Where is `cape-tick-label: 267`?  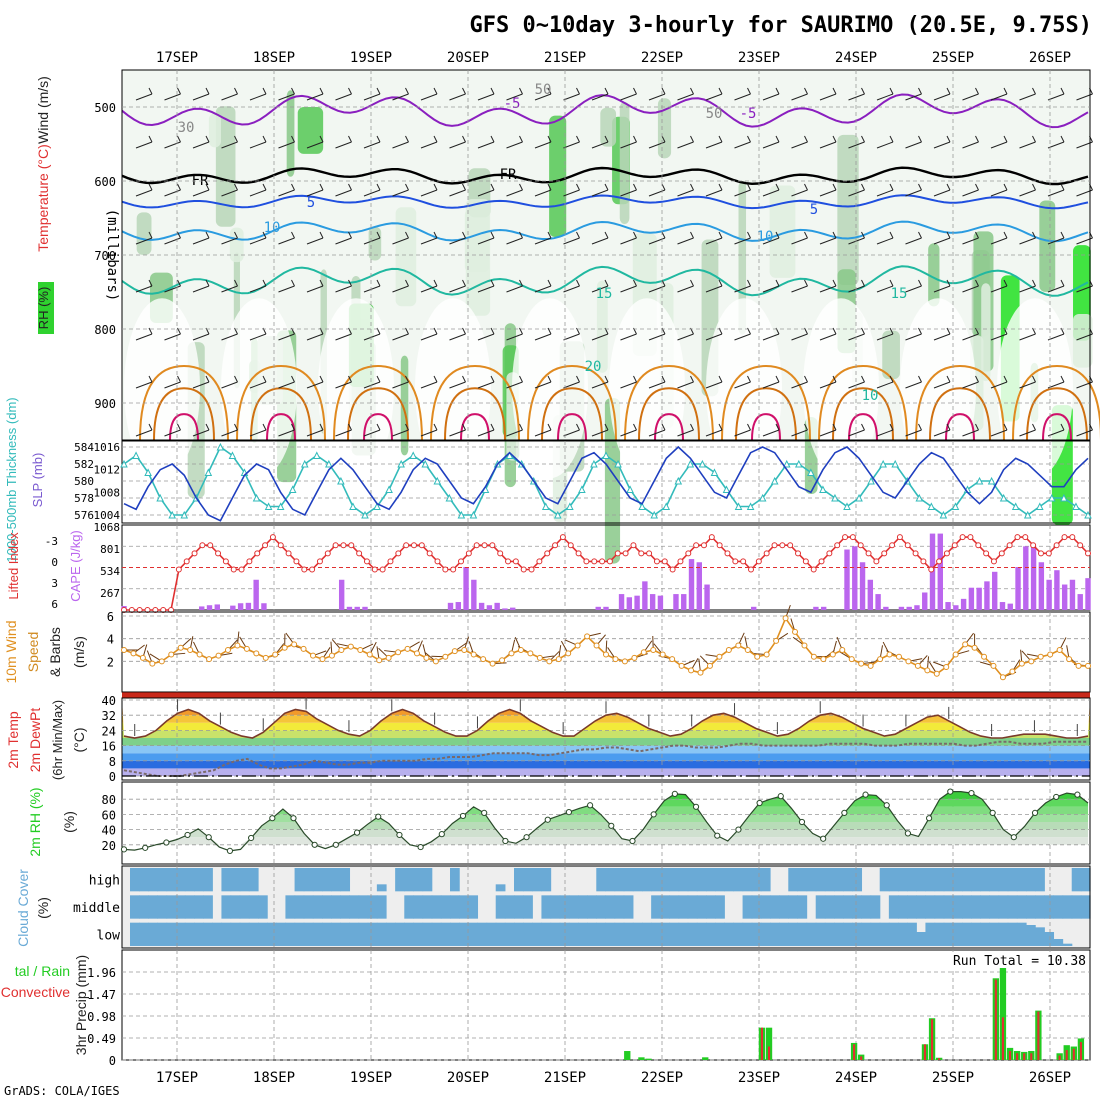 cape-tick-label: 267 is located at coordinates (110, 593).